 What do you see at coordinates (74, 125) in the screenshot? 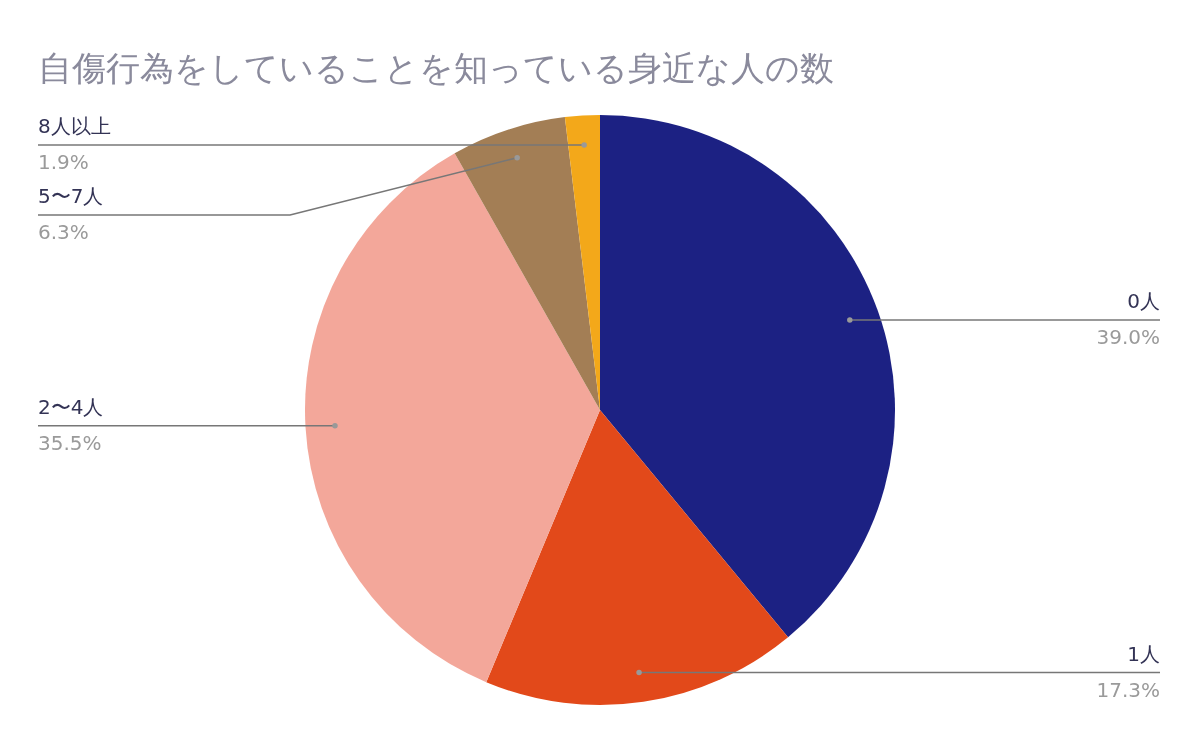
I see `slice-label: 8人以上` at bounding box center [74, 125].